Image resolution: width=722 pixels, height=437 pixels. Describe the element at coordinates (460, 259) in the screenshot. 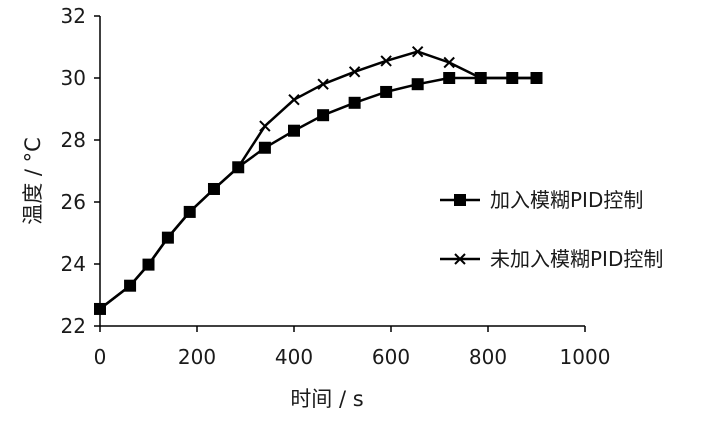

I see `legend-x-marker` at that location.